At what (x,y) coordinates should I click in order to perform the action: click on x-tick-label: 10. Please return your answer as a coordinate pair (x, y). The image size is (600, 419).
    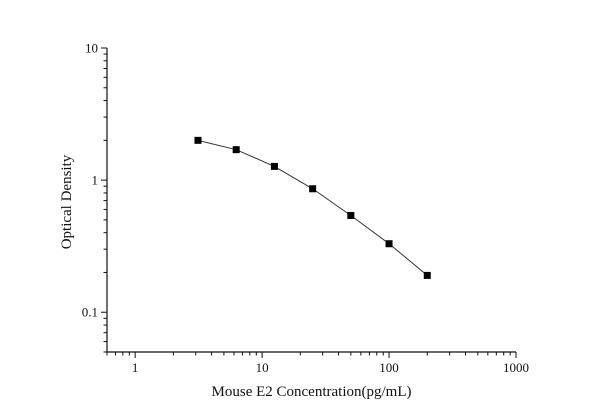
    Looking at the image, I should click on (262, 367).